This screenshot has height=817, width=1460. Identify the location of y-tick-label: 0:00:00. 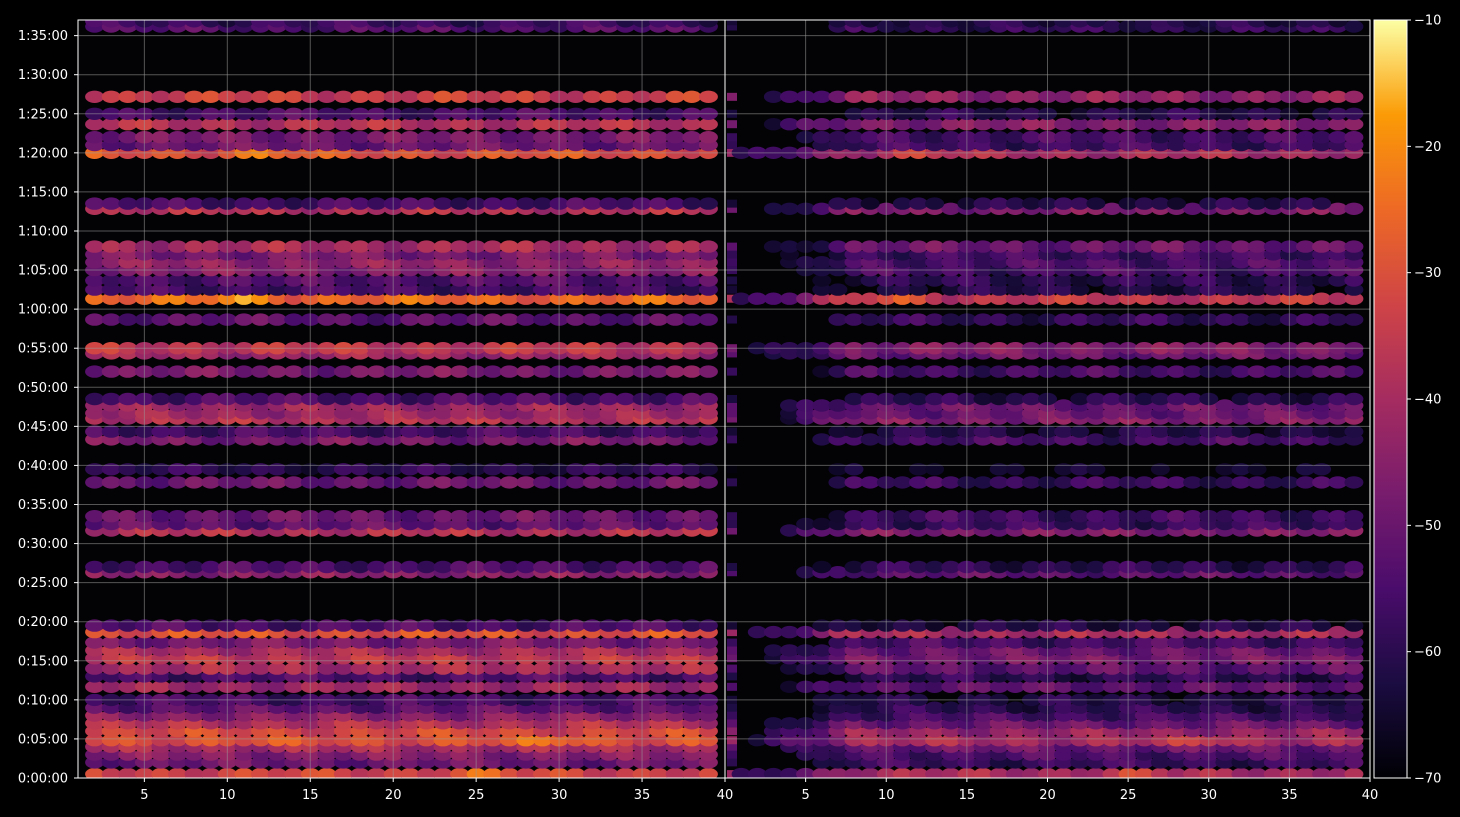
(43, 779).